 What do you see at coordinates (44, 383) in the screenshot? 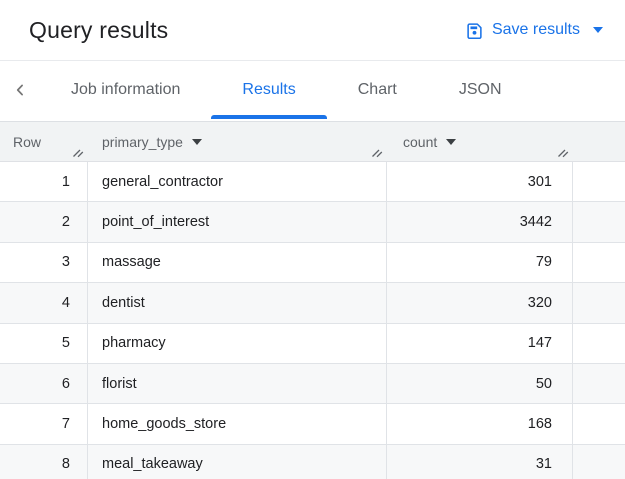
I see `row-number-cell: 6` at bounding box center [44, 383].